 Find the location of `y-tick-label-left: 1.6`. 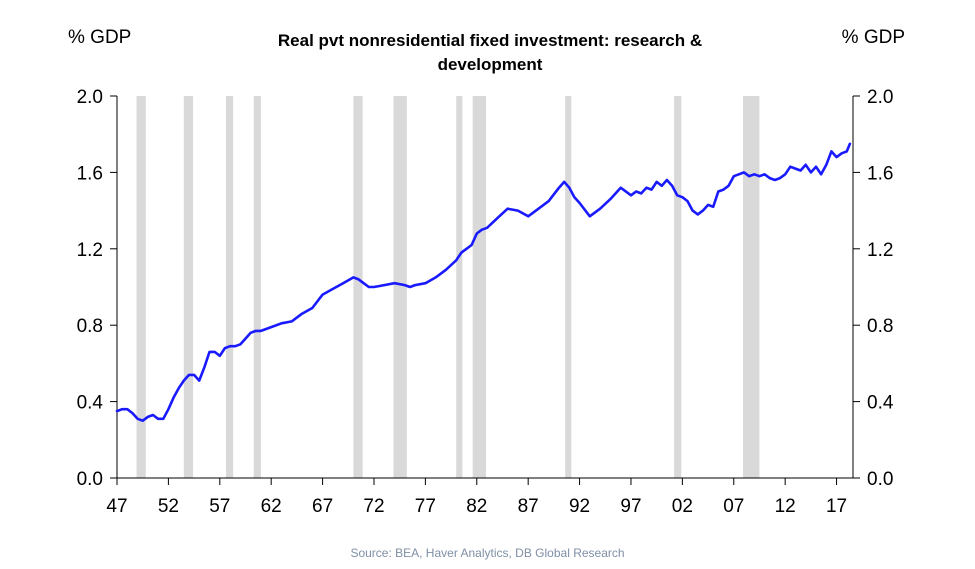

y-tick-label-left: 1.6 is located at coordinates (90, 173).